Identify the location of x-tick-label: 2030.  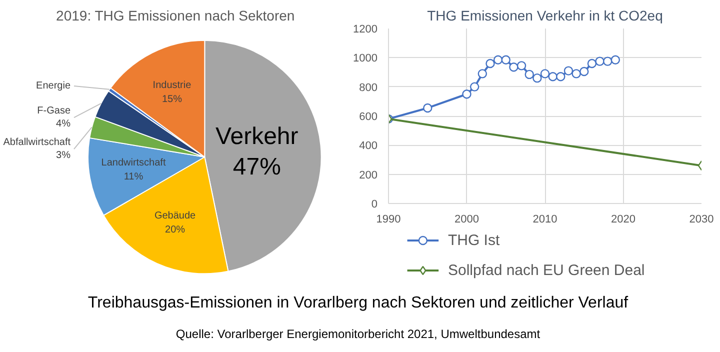
(701, 220).